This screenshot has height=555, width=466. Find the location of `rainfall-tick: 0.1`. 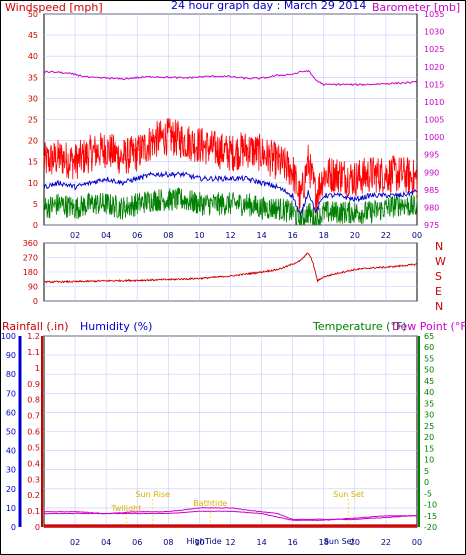

rainfall-tick: 0.1 is located at coordinates (33, 511).